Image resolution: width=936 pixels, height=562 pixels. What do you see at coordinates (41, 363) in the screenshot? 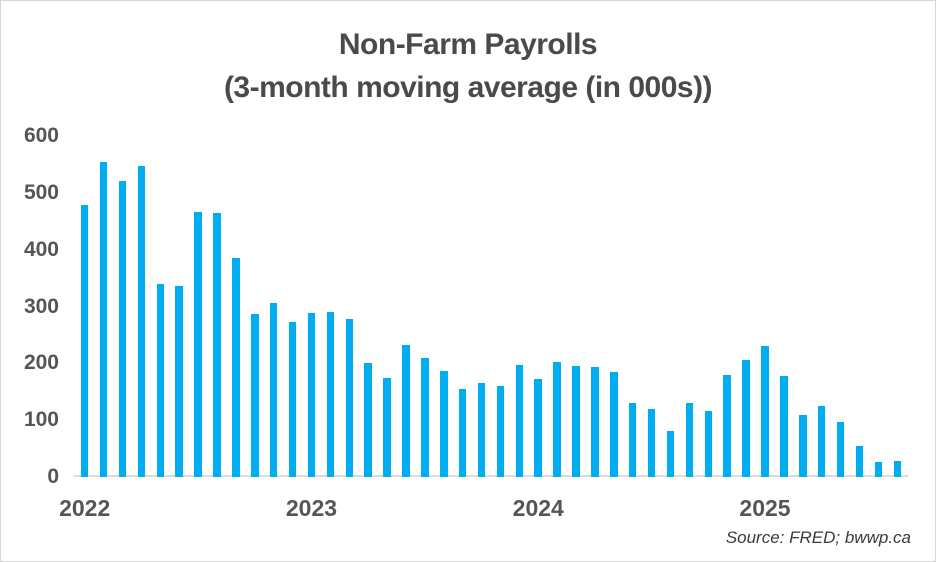
I see `y-axis-tick-label: 200` at bounding box center [41, 363].